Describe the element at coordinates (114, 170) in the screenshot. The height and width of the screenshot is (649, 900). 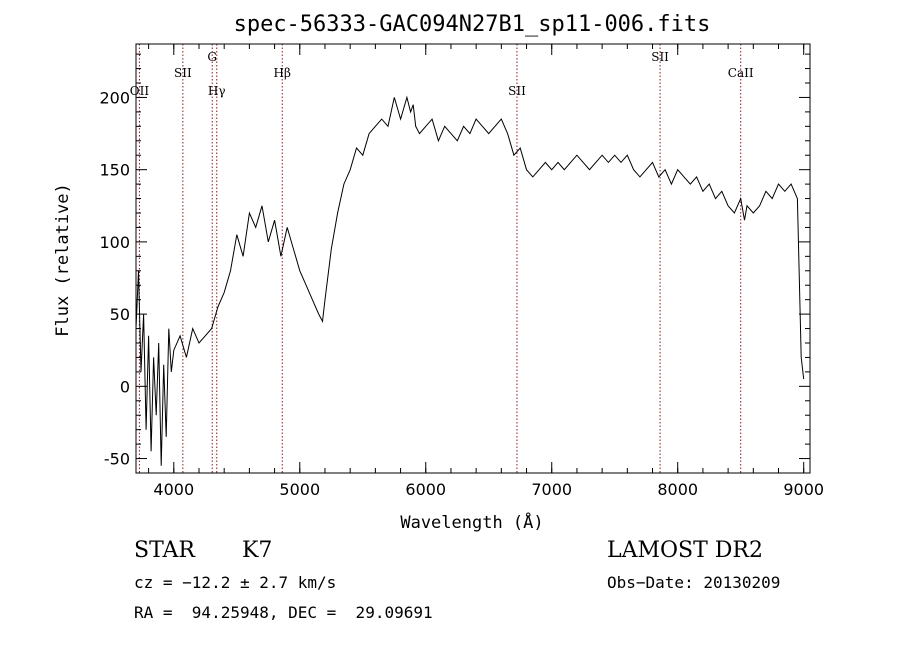
I see `y-tick-label: 150` at that location.